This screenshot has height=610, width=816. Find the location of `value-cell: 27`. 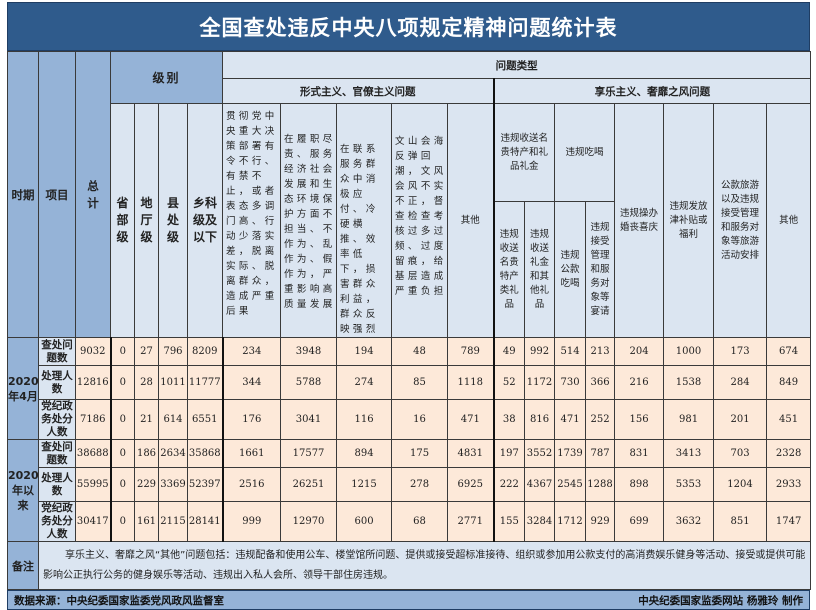

value-cell: 27 is located at coordinates (146, 351).